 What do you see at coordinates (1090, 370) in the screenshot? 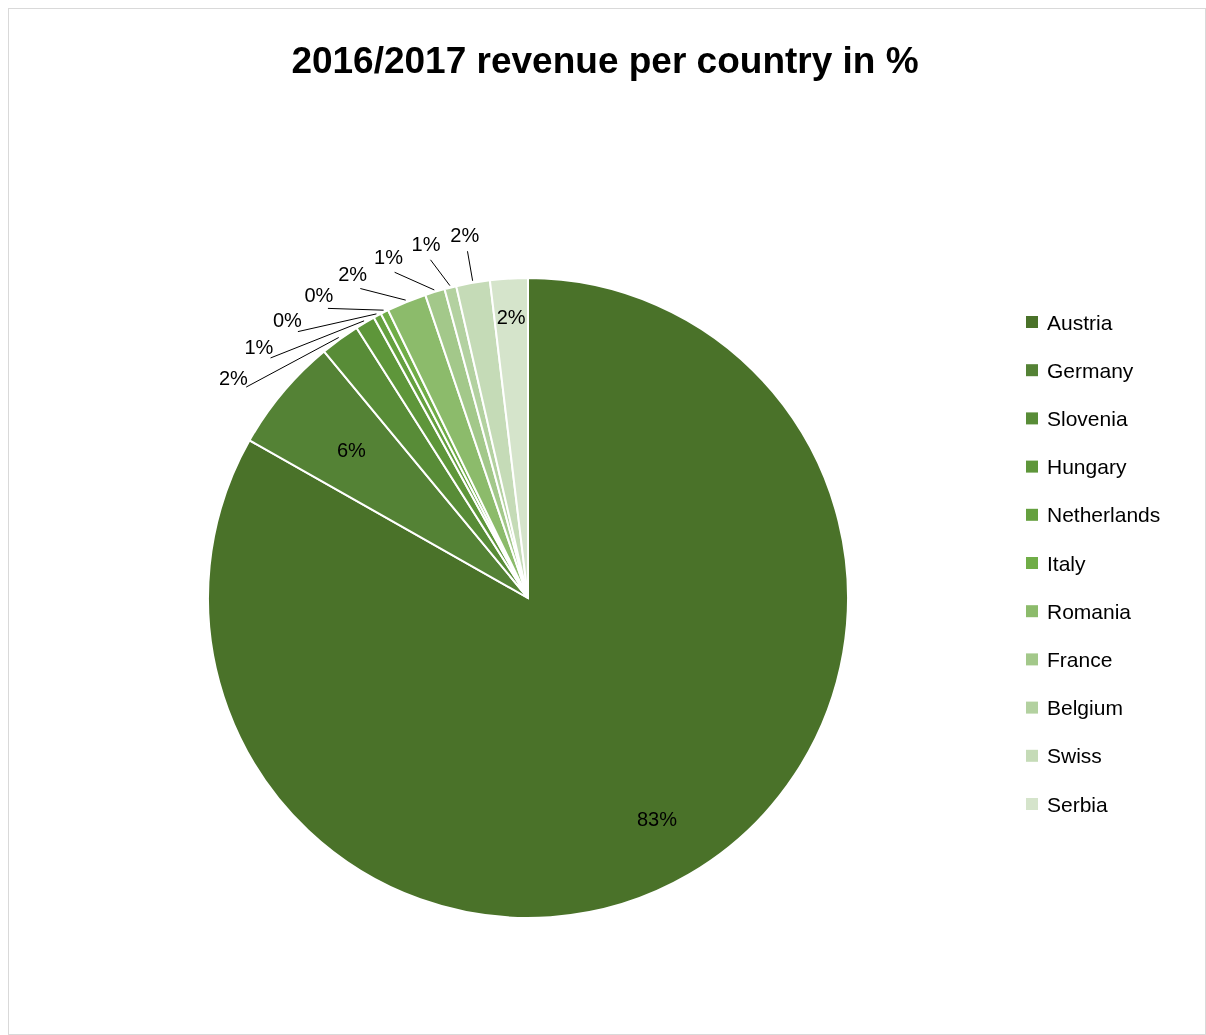
I see `legend-label: Germany` at bounding box center [1090, 370].